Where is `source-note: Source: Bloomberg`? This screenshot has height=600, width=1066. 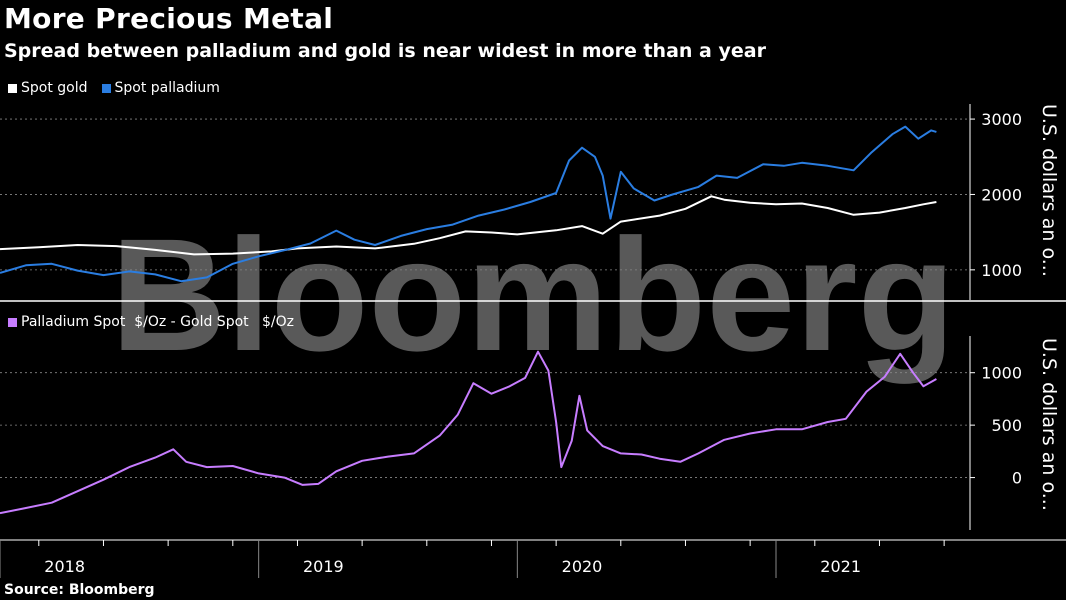 source-note: Source: Bloomberg is located at coordinates (79, 590).